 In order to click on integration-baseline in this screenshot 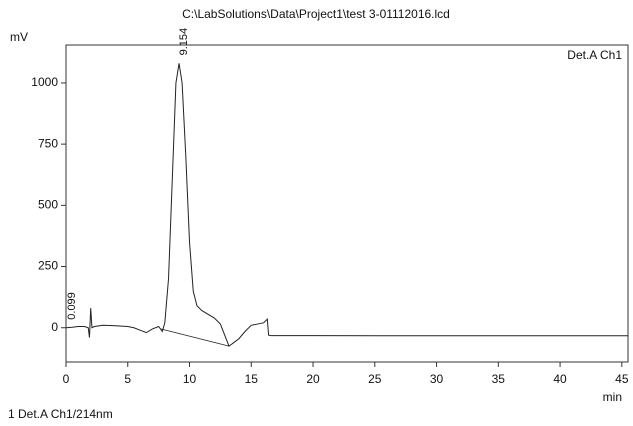, I will do `click(195, 337)`.